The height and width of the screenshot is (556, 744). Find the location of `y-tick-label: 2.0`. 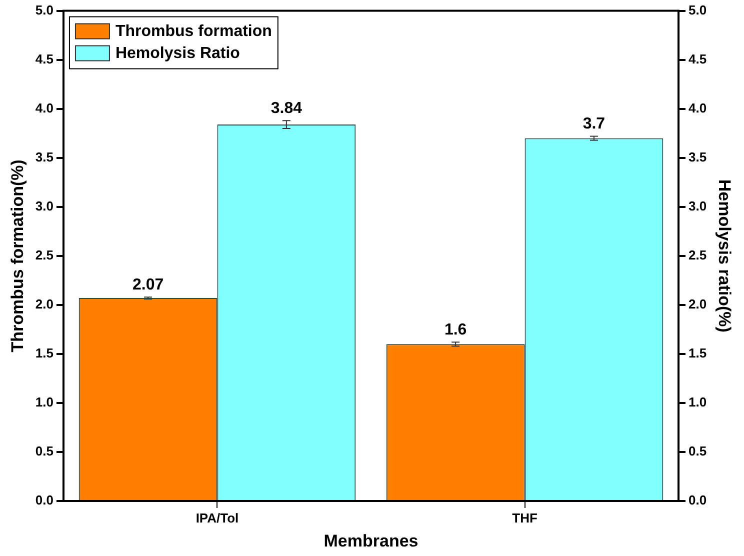

y-tick-label: 2.0 is located at coordinates (44, 304).